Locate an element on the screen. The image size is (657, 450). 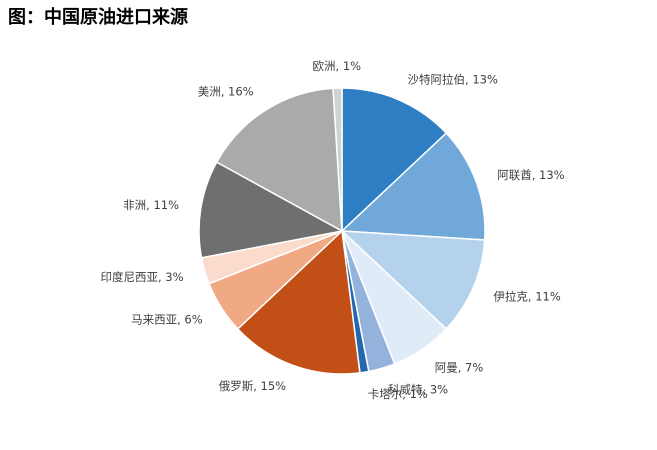
category-label: 科威特 is located at coordinates (405, 389).